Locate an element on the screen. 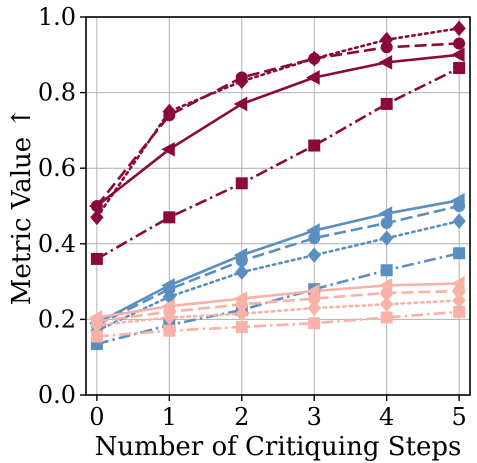 Image resolution: width=477 pixels, height=463 pixels. x-tick-label: 5 is located at coordinates (458, 417).